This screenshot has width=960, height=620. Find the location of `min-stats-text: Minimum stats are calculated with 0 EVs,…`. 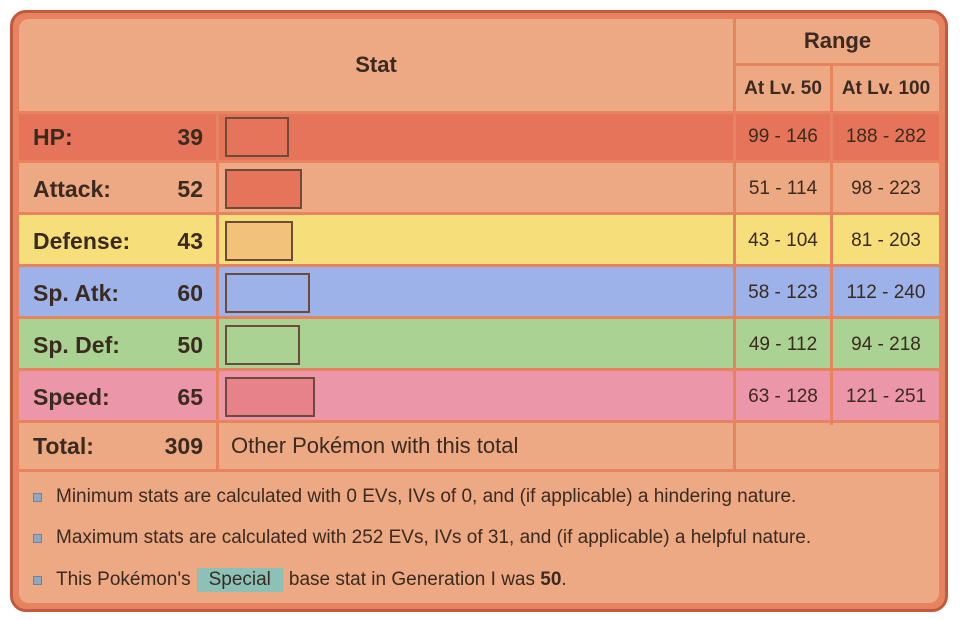

min-stats-text: Minimum stats are calculated with 0 EVs,… is located at coordinates (426, 496).